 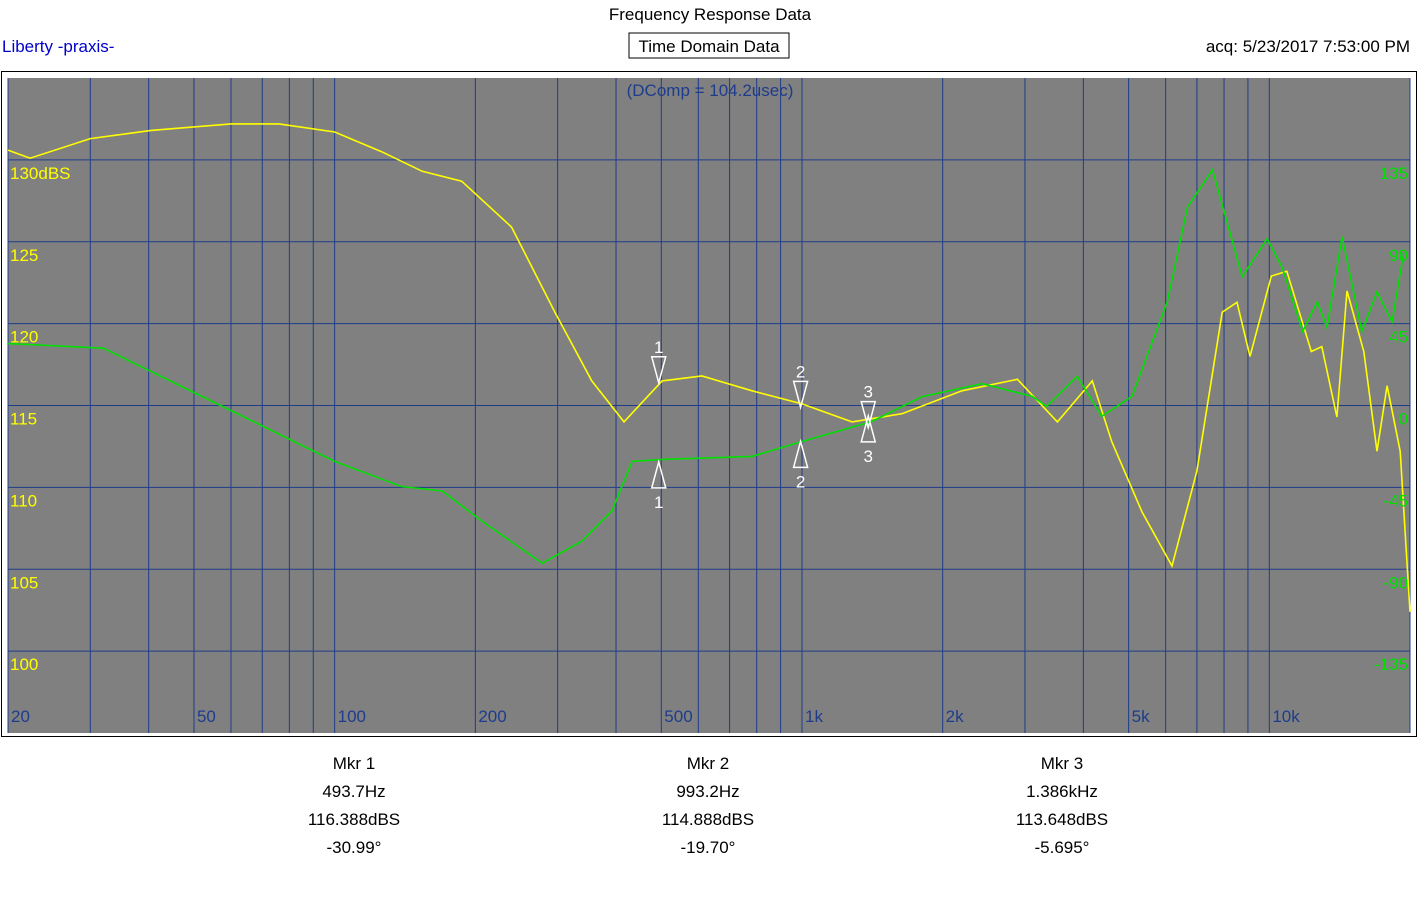 What do you see at coordinates (24, 337) in the screenshot?
I see `y-tick-label: 120` at bounding box center [24, 337].